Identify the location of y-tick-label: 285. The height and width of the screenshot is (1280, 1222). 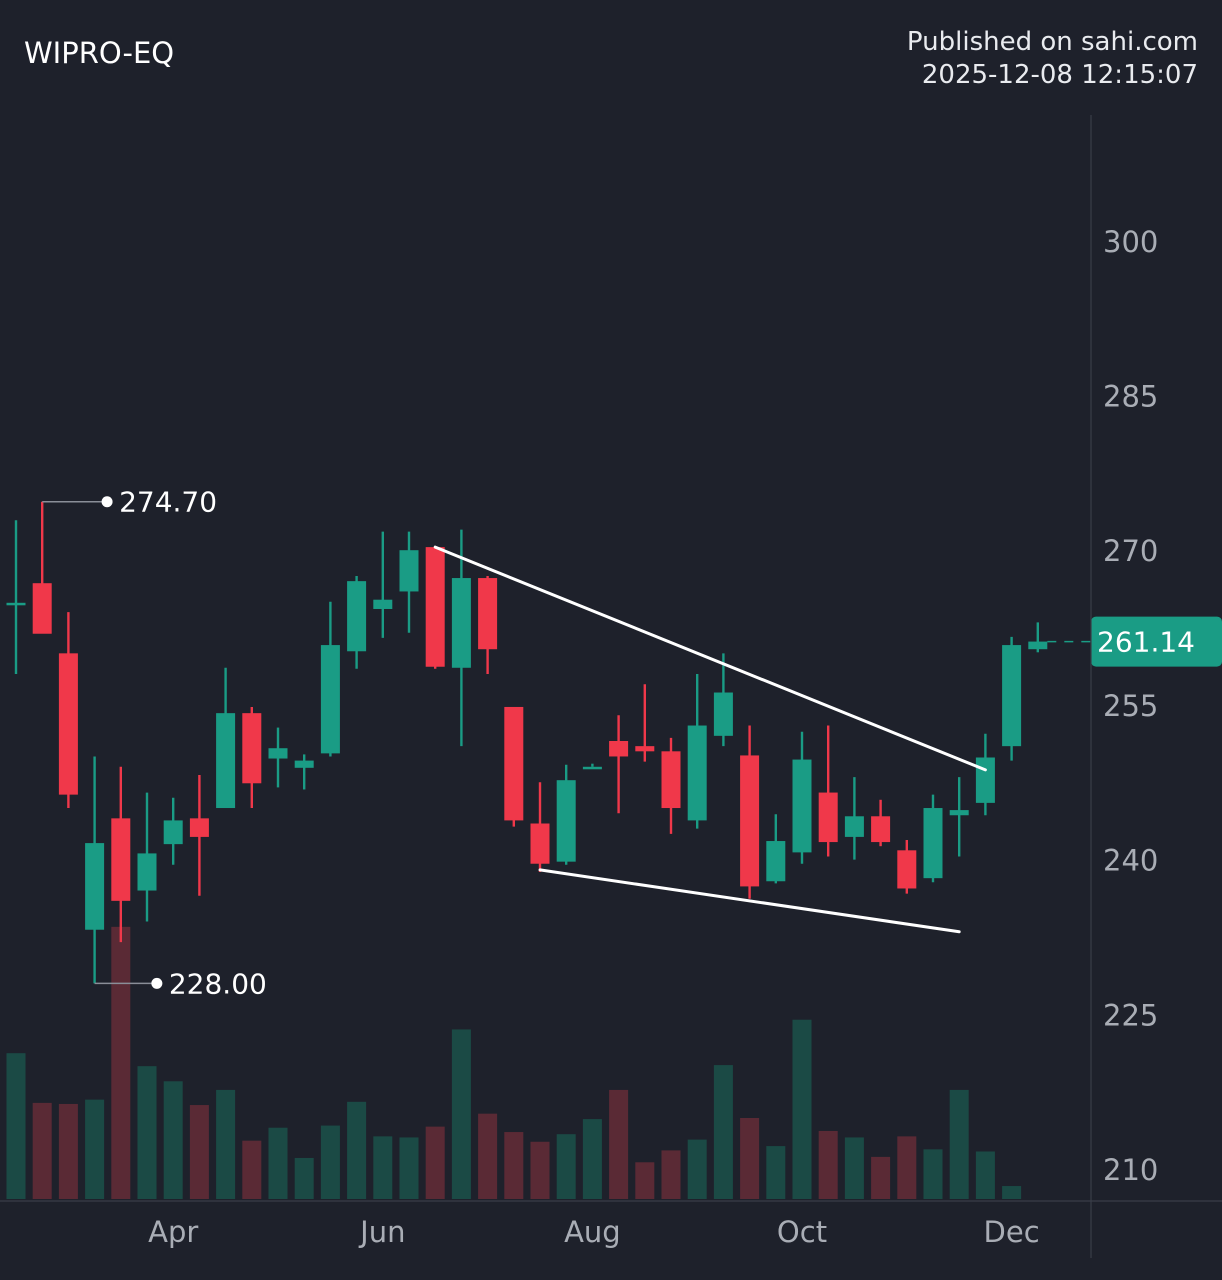
(1130, 397).